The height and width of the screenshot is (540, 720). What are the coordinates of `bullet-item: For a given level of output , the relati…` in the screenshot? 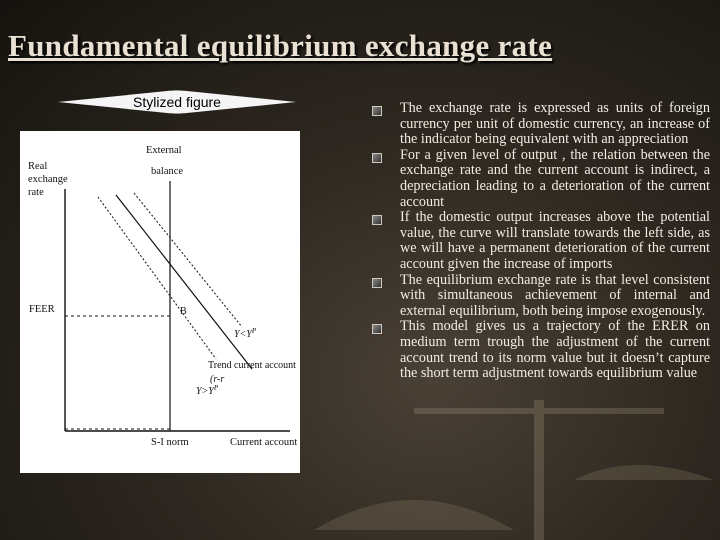 It's located at (541, 178).